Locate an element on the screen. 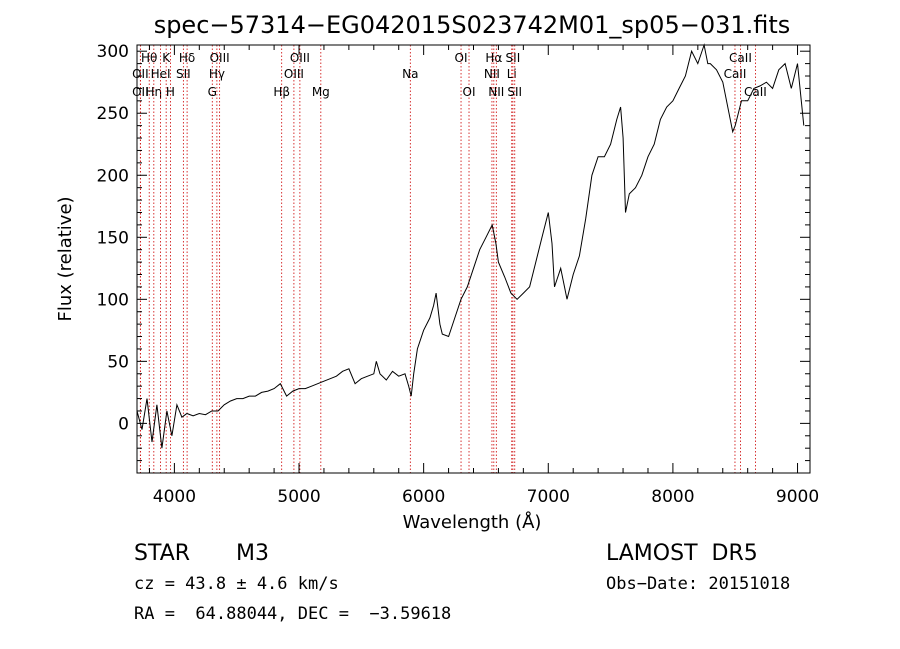 The image size is (900, 649). line-marker-label: Li is located at coordinates (512, 74).